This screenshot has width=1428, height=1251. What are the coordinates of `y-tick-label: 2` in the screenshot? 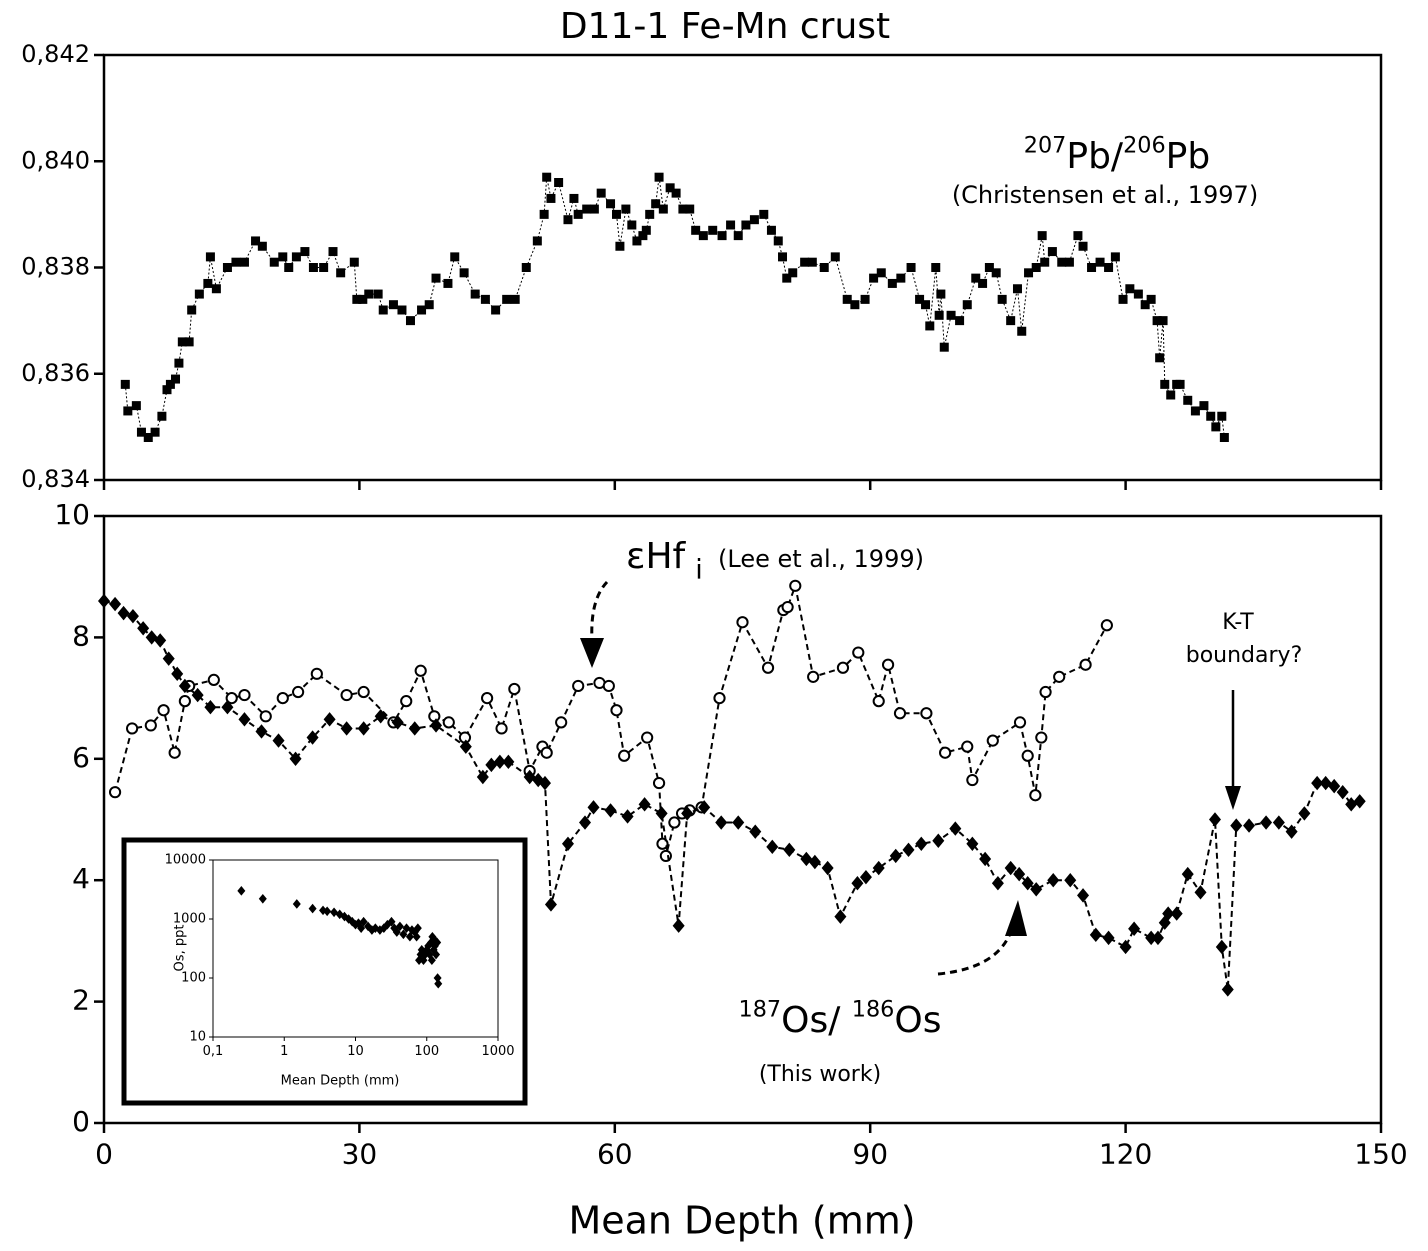 It's located at (81, 1000).